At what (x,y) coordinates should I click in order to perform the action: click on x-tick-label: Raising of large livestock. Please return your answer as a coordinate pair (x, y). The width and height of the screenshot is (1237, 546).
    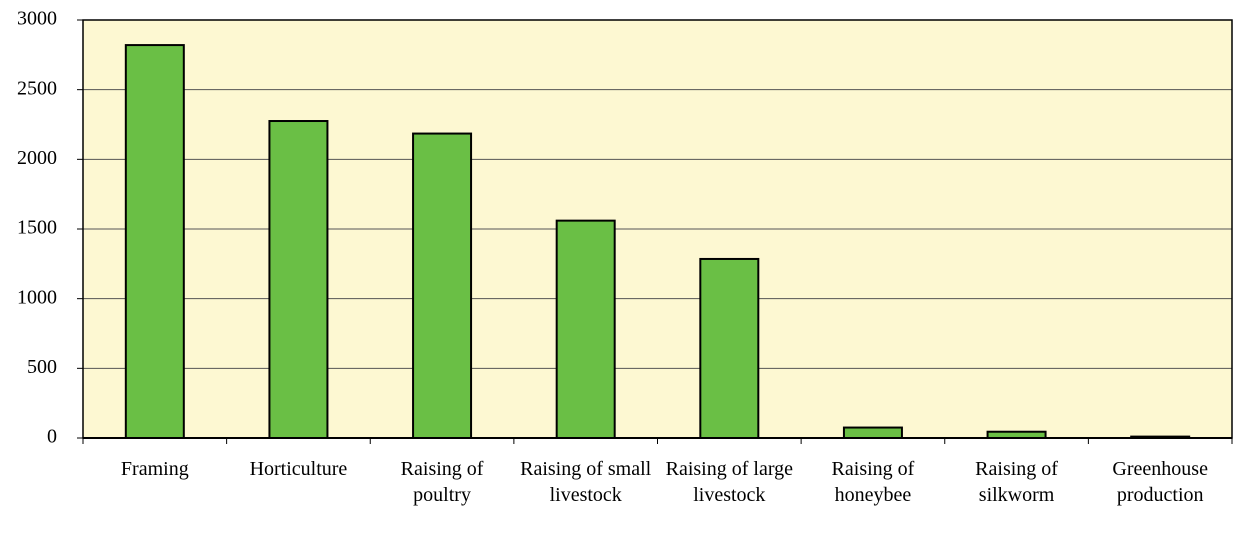
    Looking at the image, I should click on (729, 482).